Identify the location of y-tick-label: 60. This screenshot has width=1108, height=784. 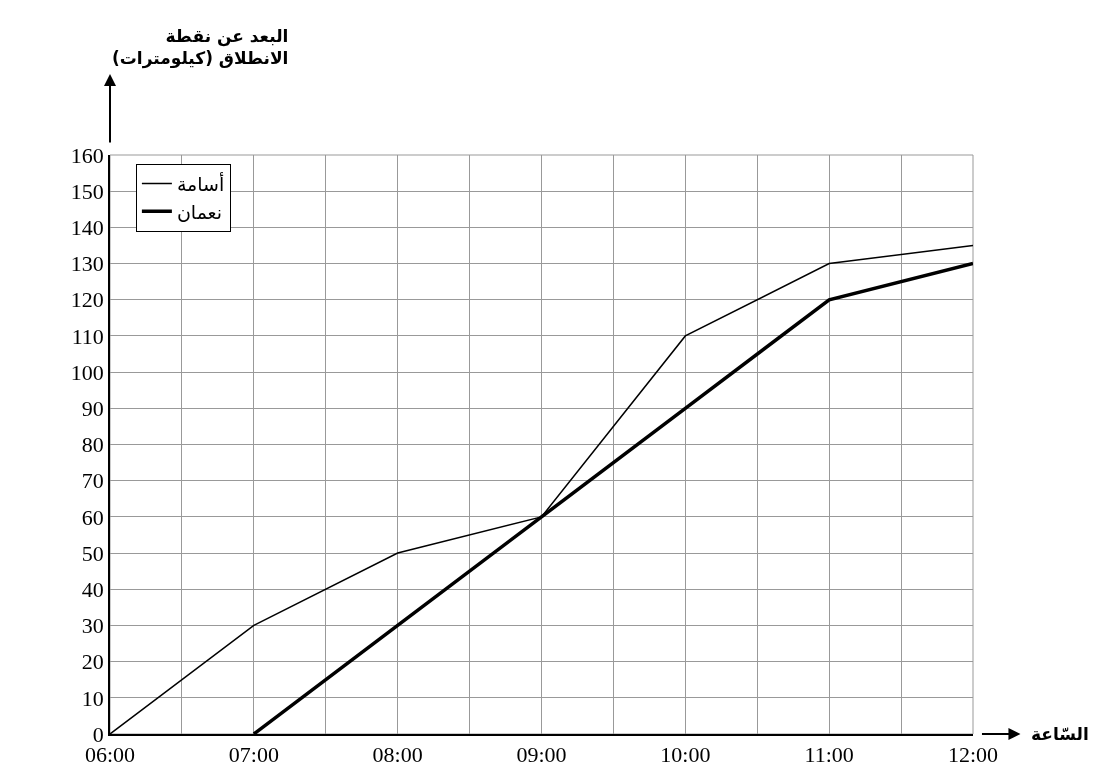
(92, 517).